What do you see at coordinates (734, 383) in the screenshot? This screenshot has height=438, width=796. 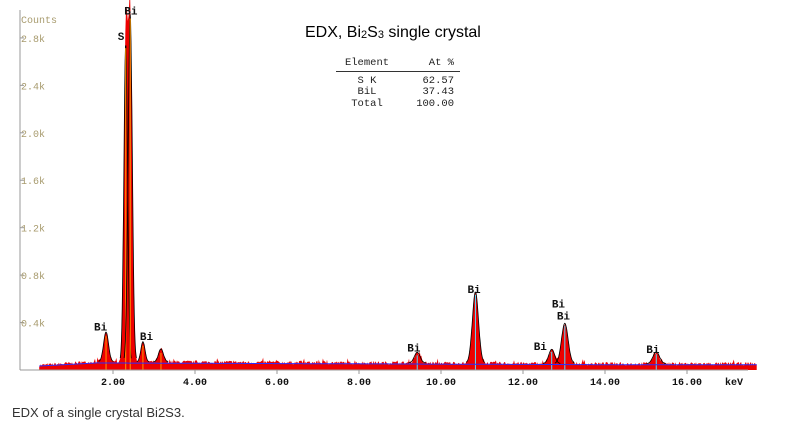 I see `x-axis-label: keV` at bounding box center [734, 383].